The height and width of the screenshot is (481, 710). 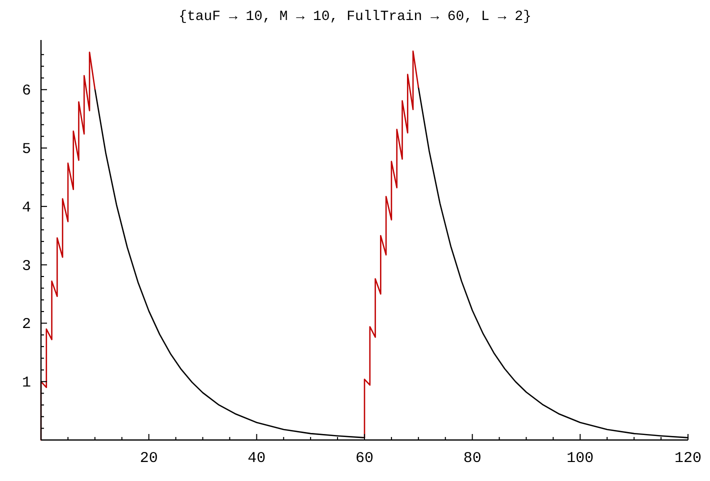 I want to click on y-tick-label: 1, so click(x=26, y=383).